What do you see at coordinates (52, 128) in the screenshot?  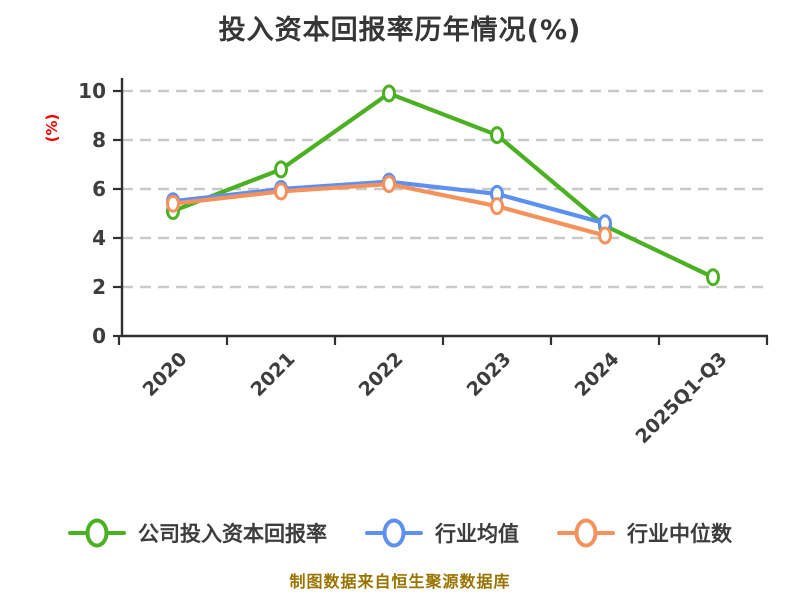 I see `y-axis-unit-label: (%)` at bounding box center [52, 128].